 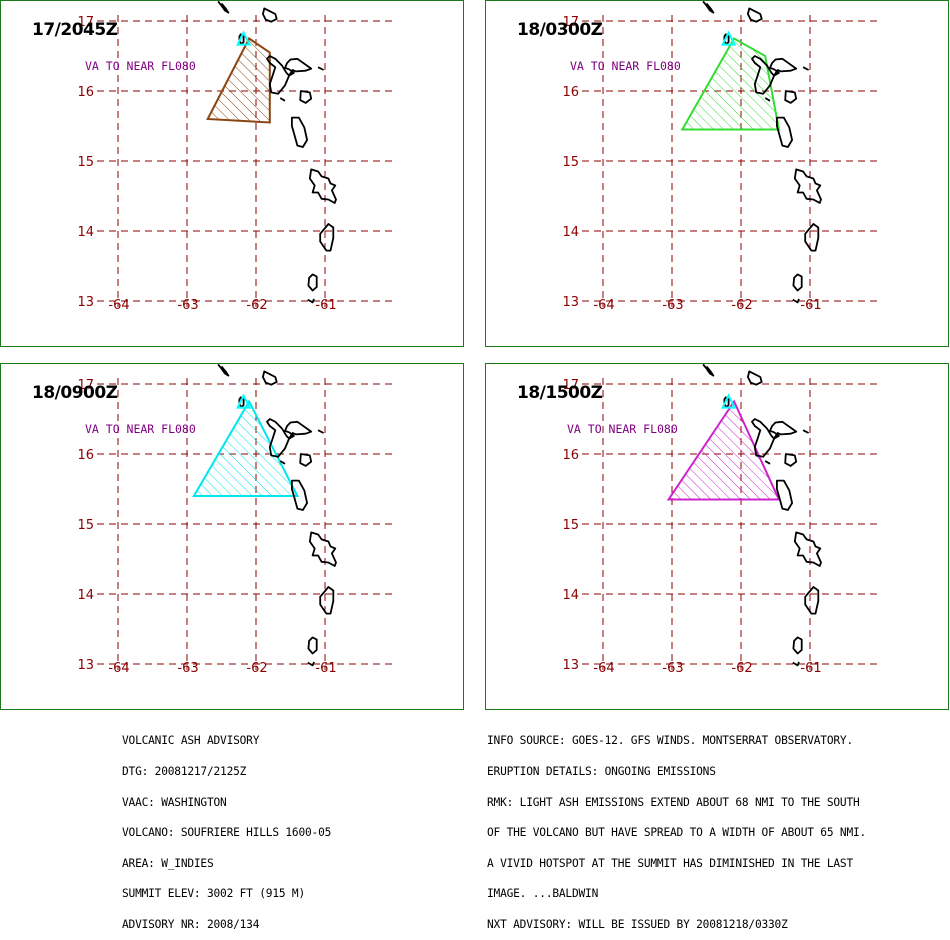 What do you see at coordinates (543, 894) in the screenshot?
I see `remarks-line: IMAGE. ...BALDWIN` at bounding box center [543, 894].